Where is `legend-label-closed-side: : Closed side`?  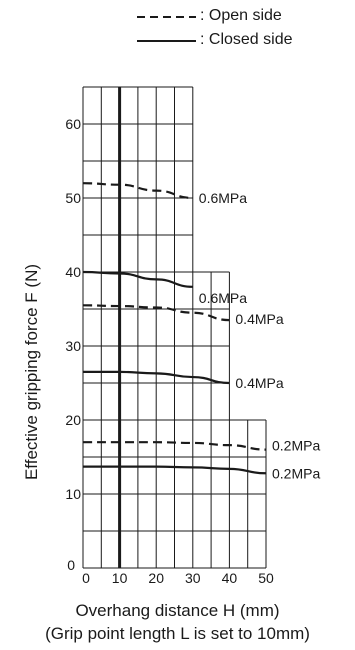
legend-label-closed-side: : Closed side is located at coordinates (246, 39).